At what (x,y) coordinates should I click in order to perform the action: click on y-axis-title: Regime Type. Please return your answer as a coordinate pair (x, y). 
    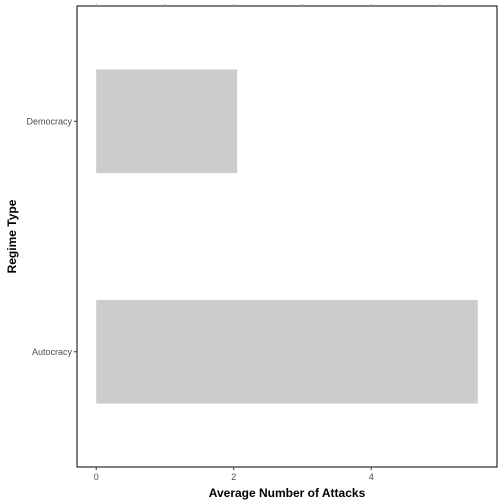
    Looking at the image, I should click on (12, 236).